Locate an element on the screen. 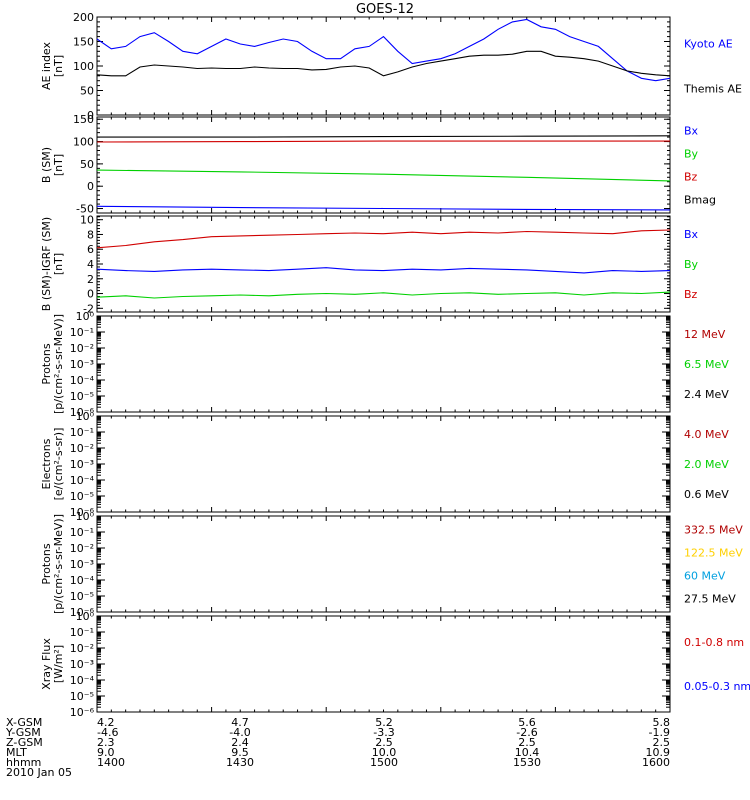 This screenshot has height=800, width=750. footer-value: -3.3 is located at coordinates (383, 732).